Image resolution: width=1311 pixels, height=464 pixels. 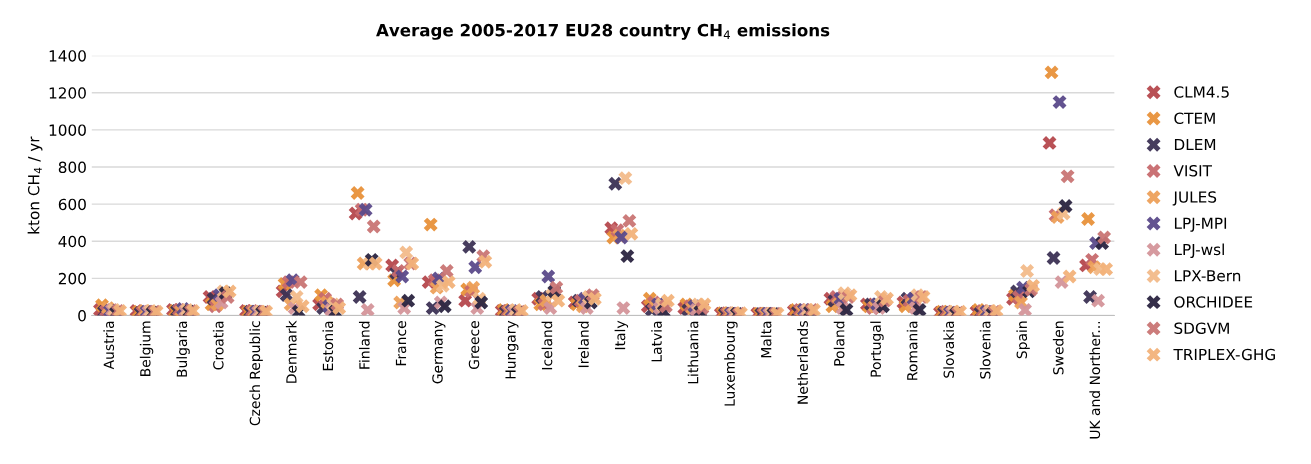 I want to click on y-tick-label: 800, so click(x=72, y=167).